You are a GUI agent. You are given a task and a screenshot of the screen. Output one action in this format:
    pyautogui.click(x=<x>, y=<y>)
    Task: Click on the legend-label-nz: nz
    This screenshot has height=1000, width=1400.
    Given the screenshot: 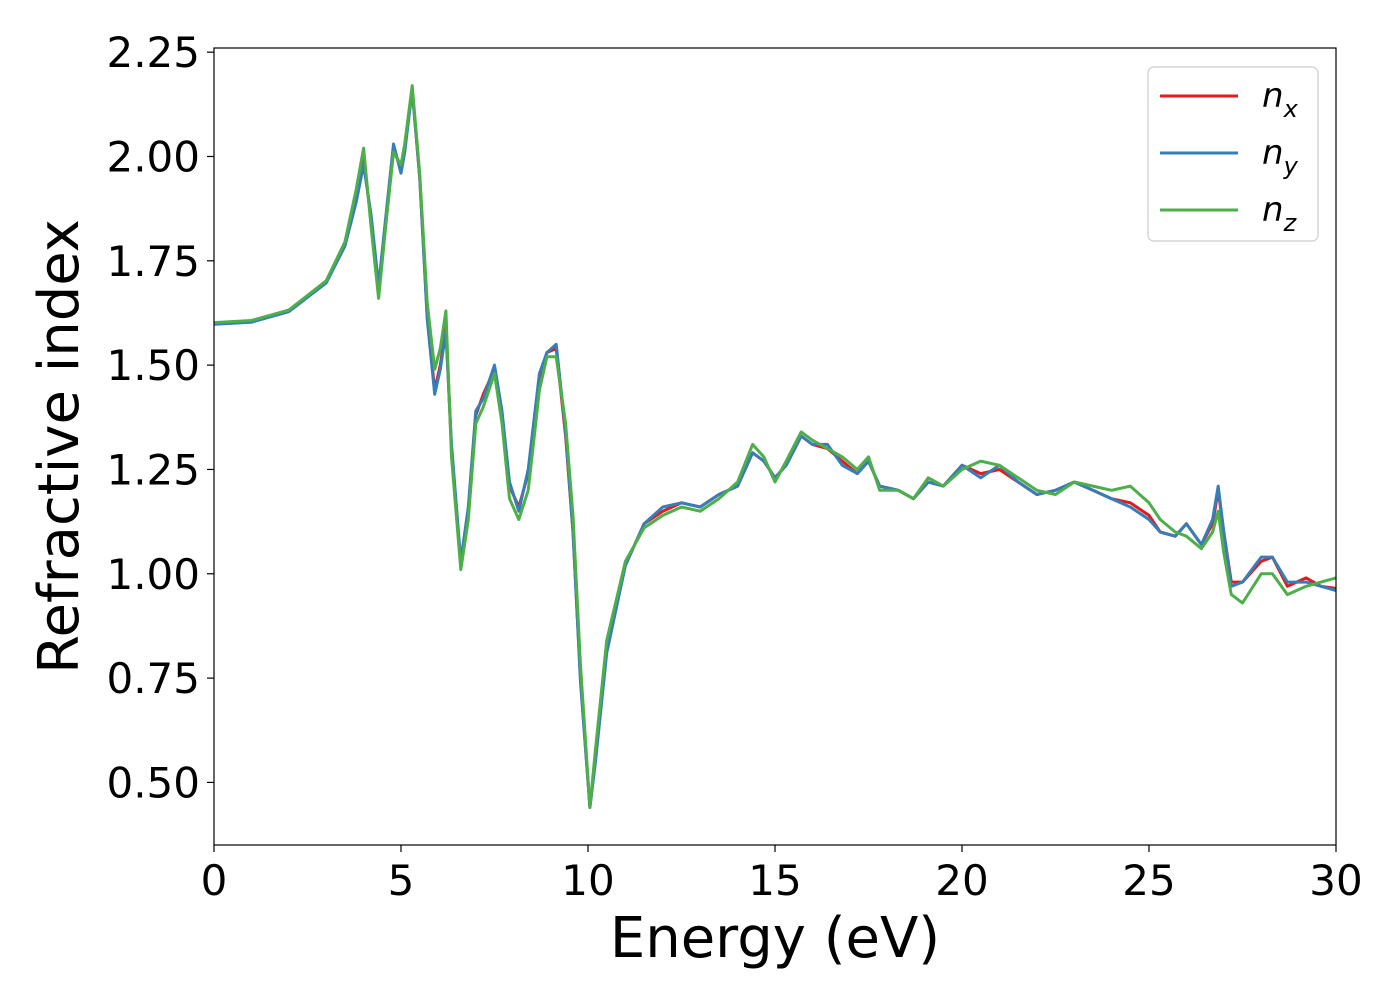 What is the action you would take?
    pyautogui.click(x=1280, y=213)
    